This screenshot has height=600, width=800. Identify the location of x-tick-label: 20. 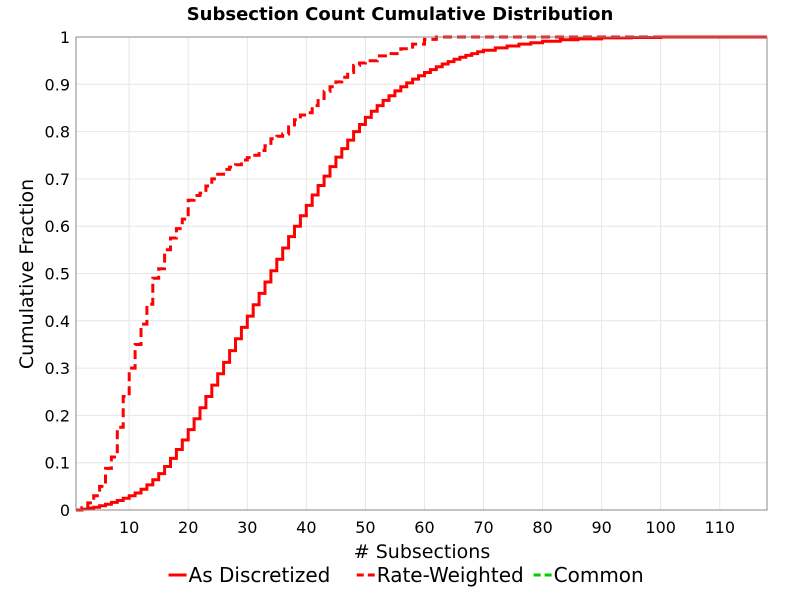
(188, 527).